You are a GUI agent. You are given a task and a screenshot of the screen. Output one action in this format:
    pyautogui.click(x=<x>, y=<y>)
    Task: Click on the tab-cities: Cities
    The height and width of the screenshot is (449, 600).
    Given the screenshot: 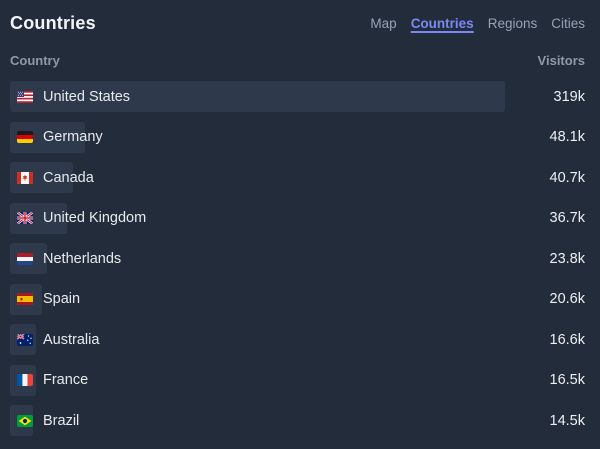 What is the action you would take?
    pyautogui.click(x=568, y=23)
    